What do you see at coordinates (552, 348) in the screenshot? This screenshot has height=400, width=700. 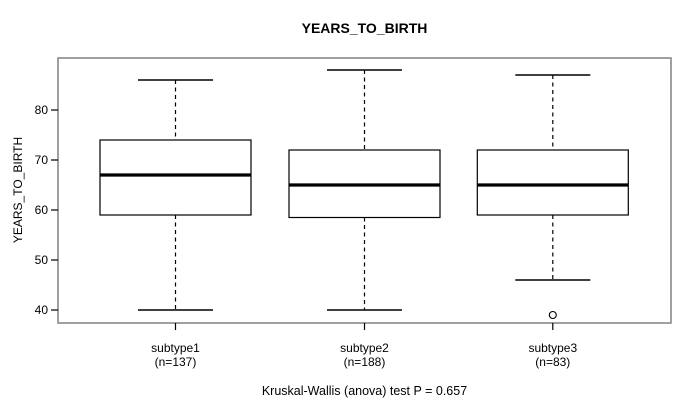 I see `x-tick-label-subtype3: subtype3` at bounding box center [552, 348].